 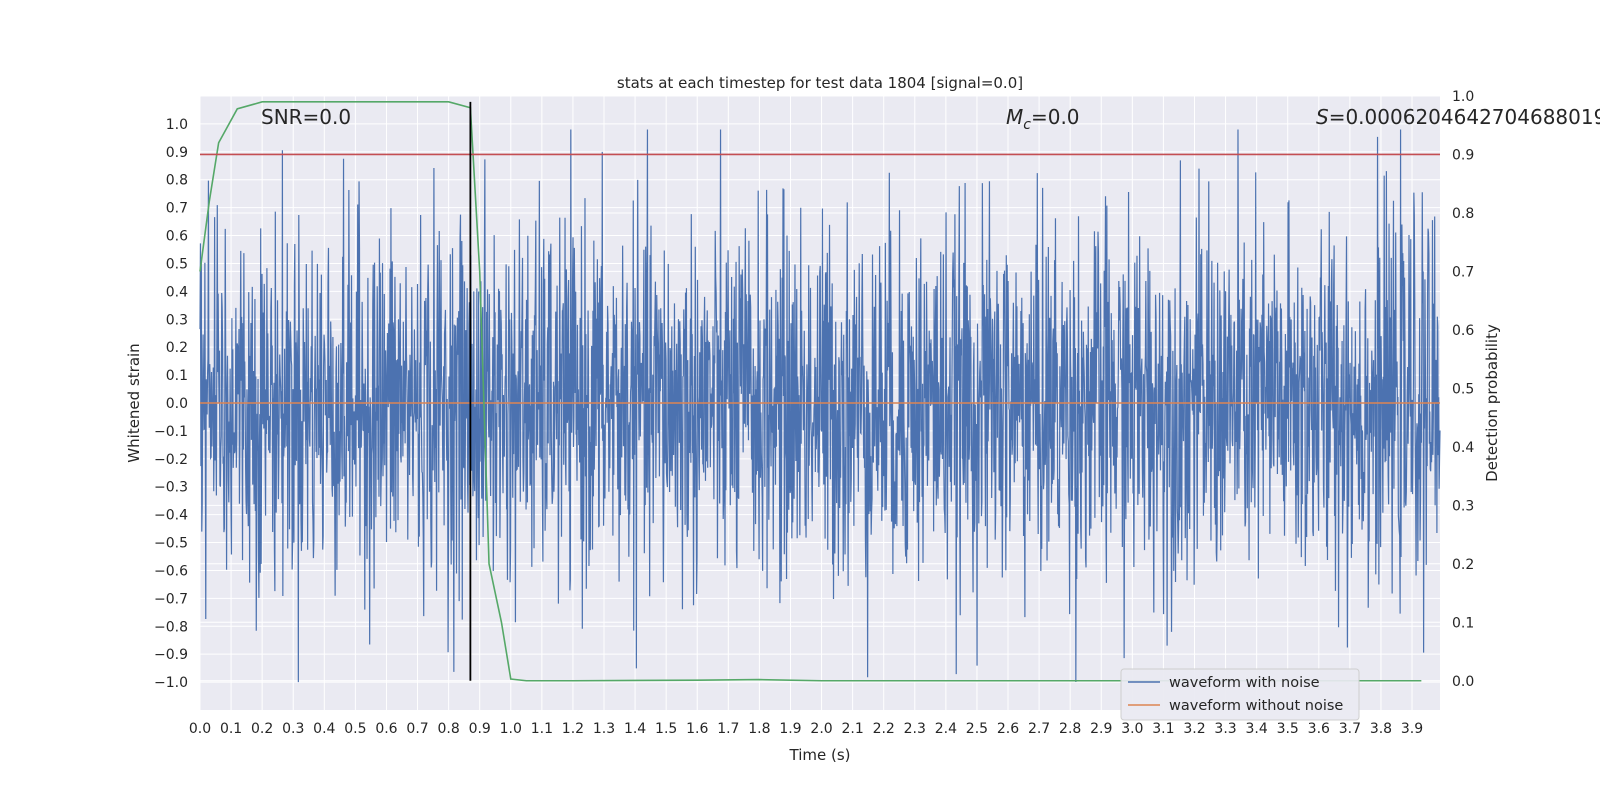 What do you see at coordinates (1194, 729) in the screenshot?
I see `x-tick-label: 3.2` at bounding box center [1194, 729].